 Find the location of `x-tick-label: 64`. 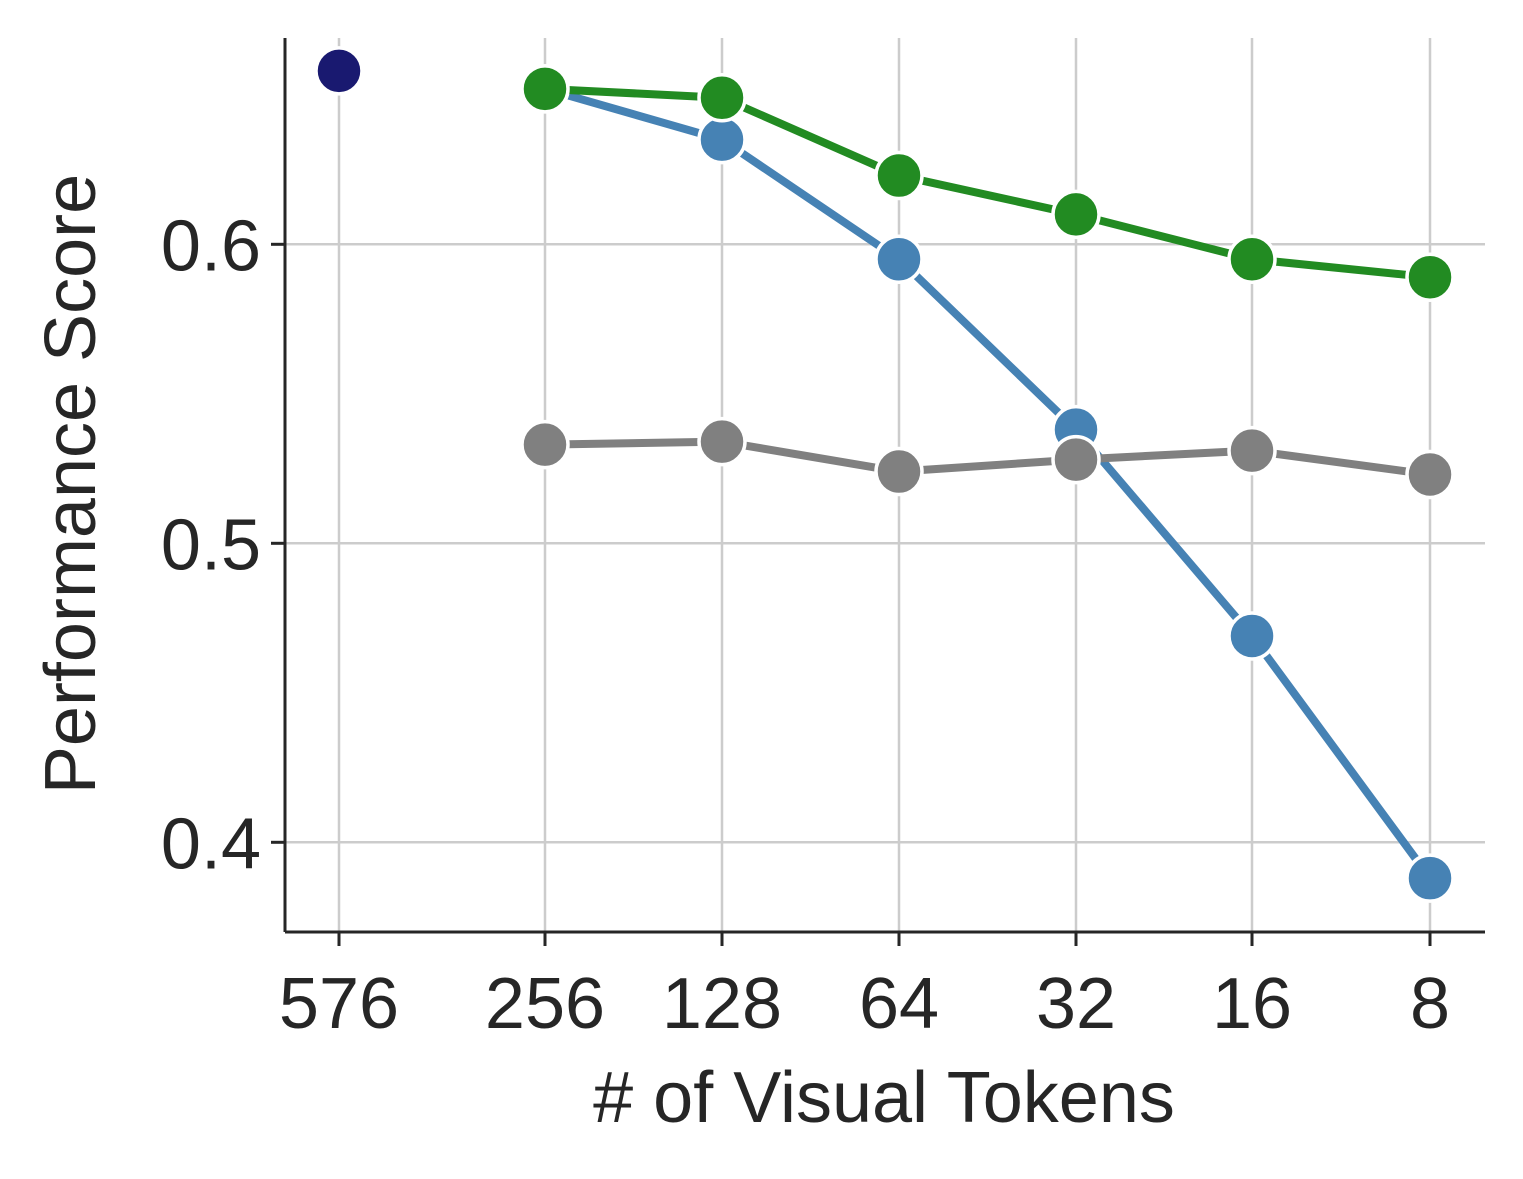

x-tick-label: 64 is located at coordinates (899, 1004).